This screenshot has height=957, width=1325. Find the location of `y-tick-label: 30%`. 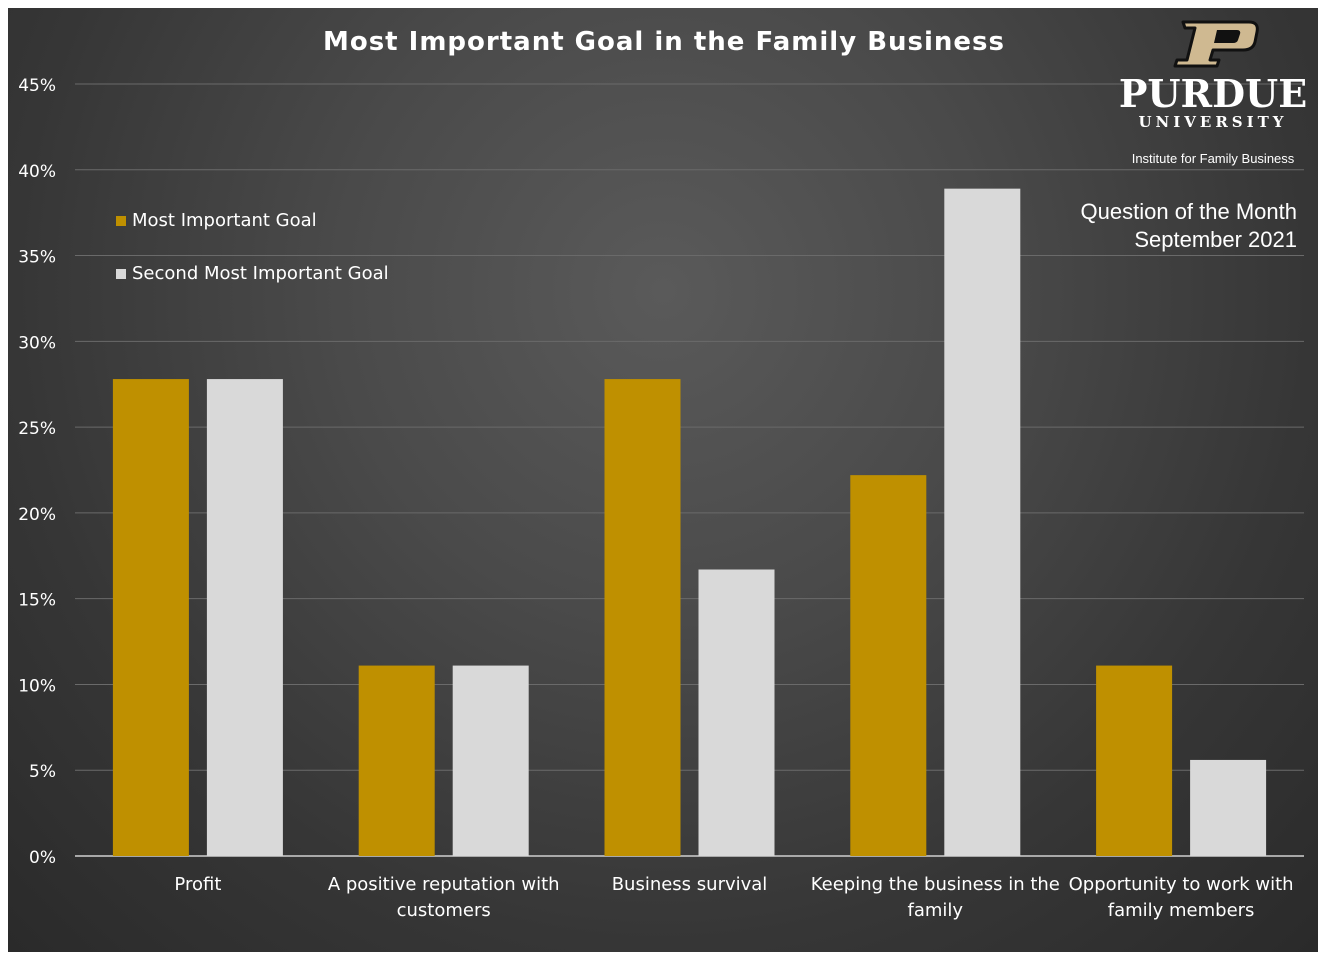

y-tick-label: 30% is located at coordinates (37, 343).